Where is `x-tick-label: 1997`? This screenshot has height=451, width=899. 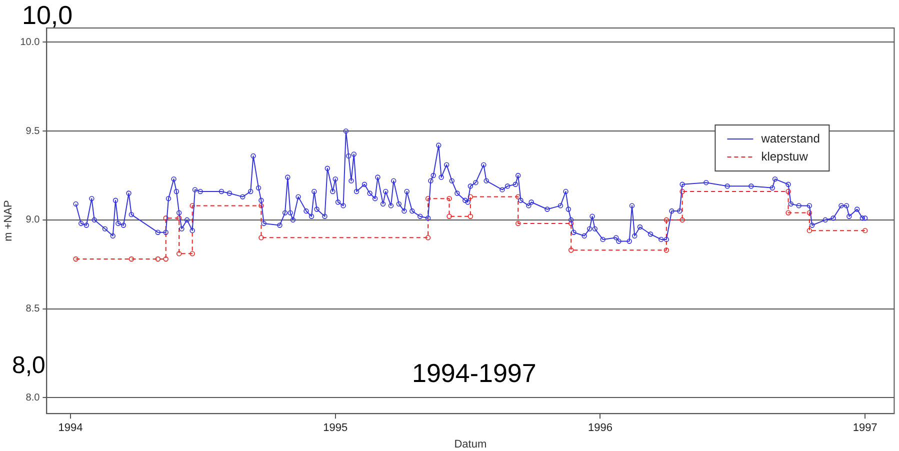 x-tick-label: 1997 is located at coordinates (865, 428).